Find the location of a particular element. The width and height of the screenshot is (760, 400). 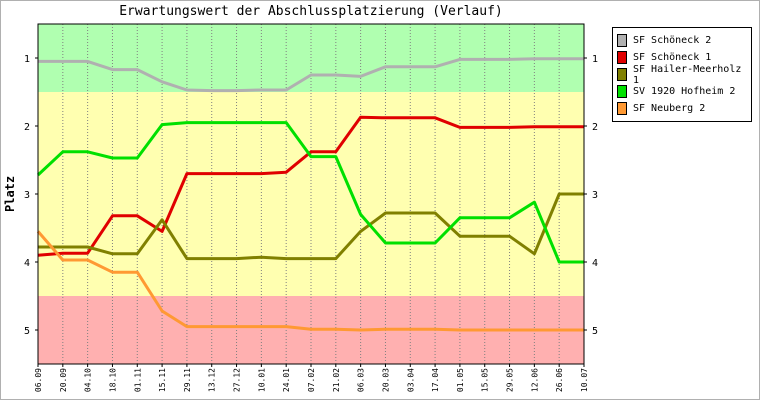

legend-label-sv-1920-hofheim-2: SV 1920 Hofheim 2 is located at coordinates (684, 91).